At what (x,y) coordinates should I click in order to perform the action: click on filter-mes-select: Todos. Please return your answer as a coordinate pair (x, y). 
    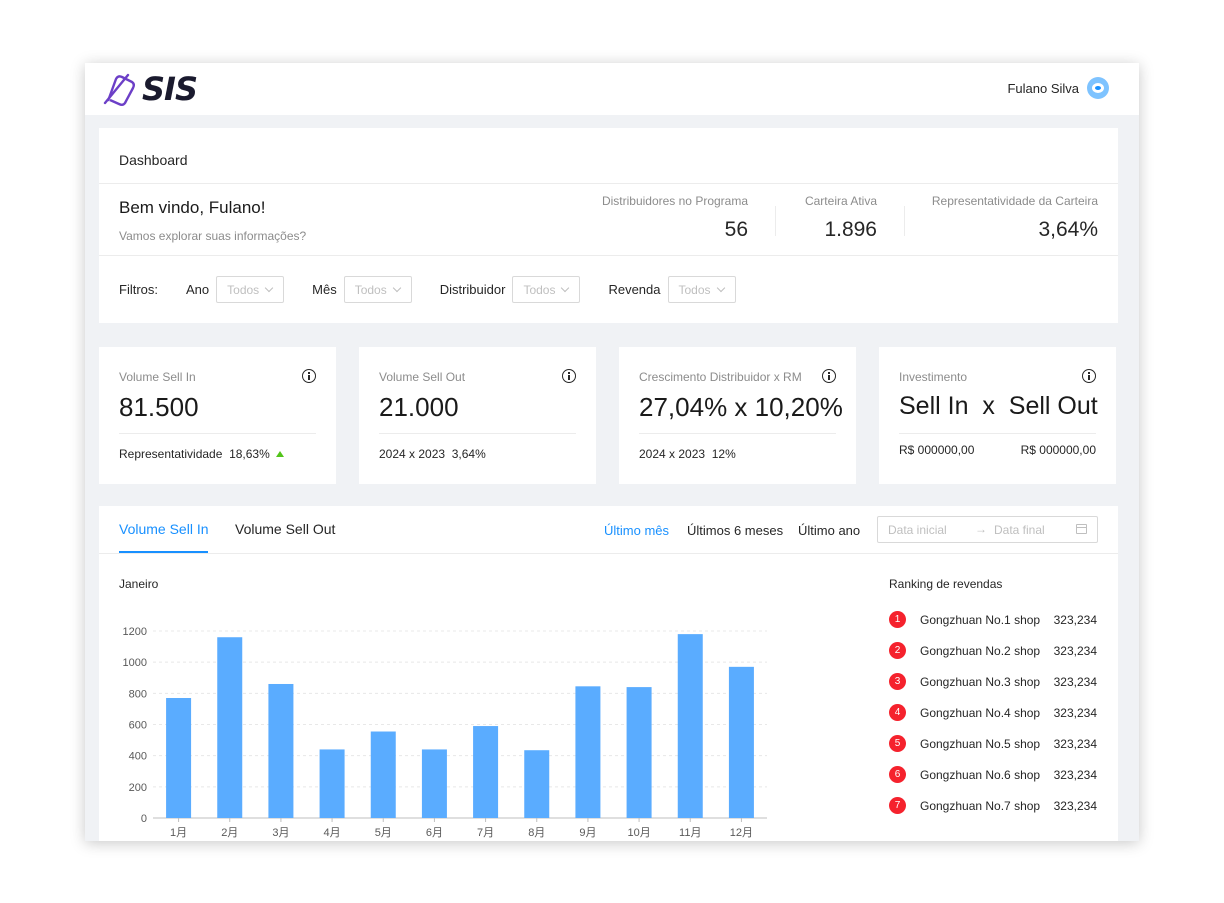
    Looking at the image, I should click on (377, 289).